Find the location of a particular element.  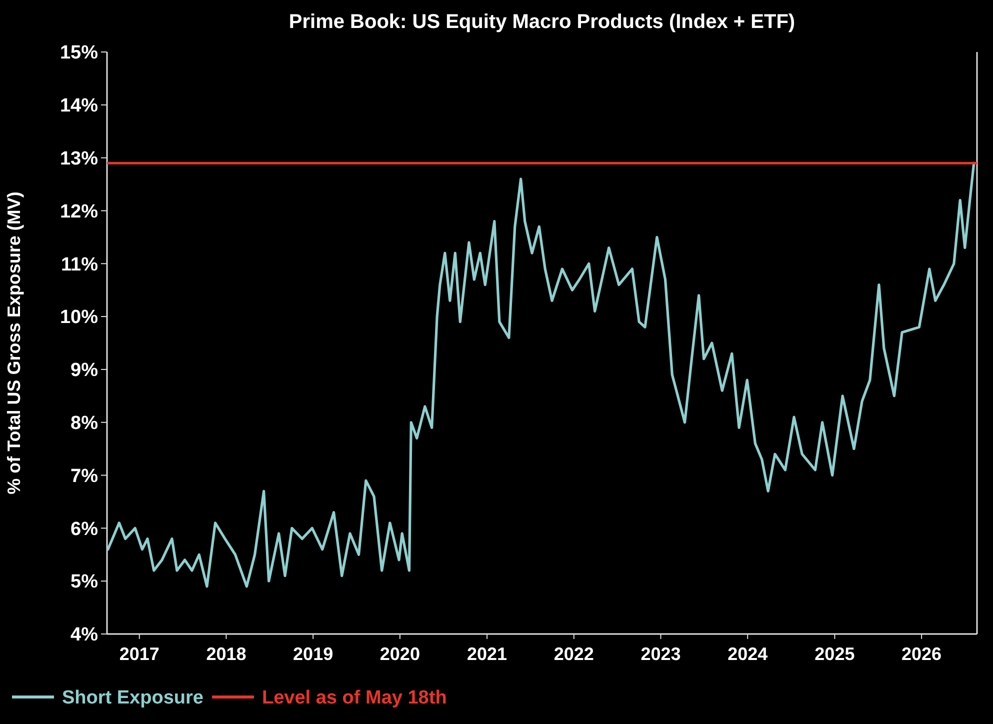

y-tick-label: 15% is located at coordinates (79, 53).